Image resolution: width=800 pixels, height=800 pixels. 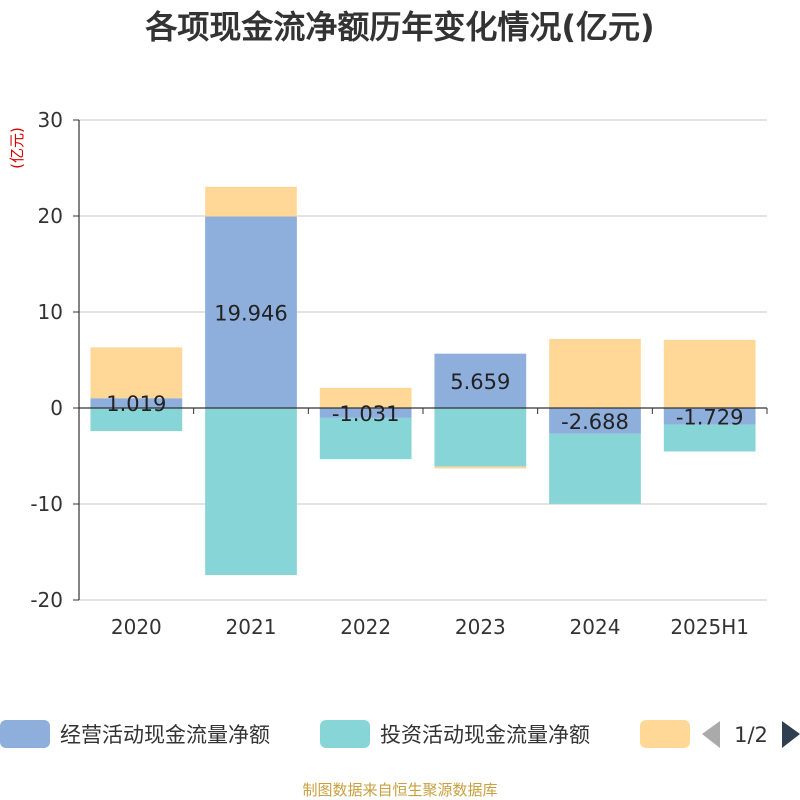 What do you see at coordinates (709, 627) in the screenshot?
I see `x-tick-label: 2025H1` at bounding box center [709, 627].